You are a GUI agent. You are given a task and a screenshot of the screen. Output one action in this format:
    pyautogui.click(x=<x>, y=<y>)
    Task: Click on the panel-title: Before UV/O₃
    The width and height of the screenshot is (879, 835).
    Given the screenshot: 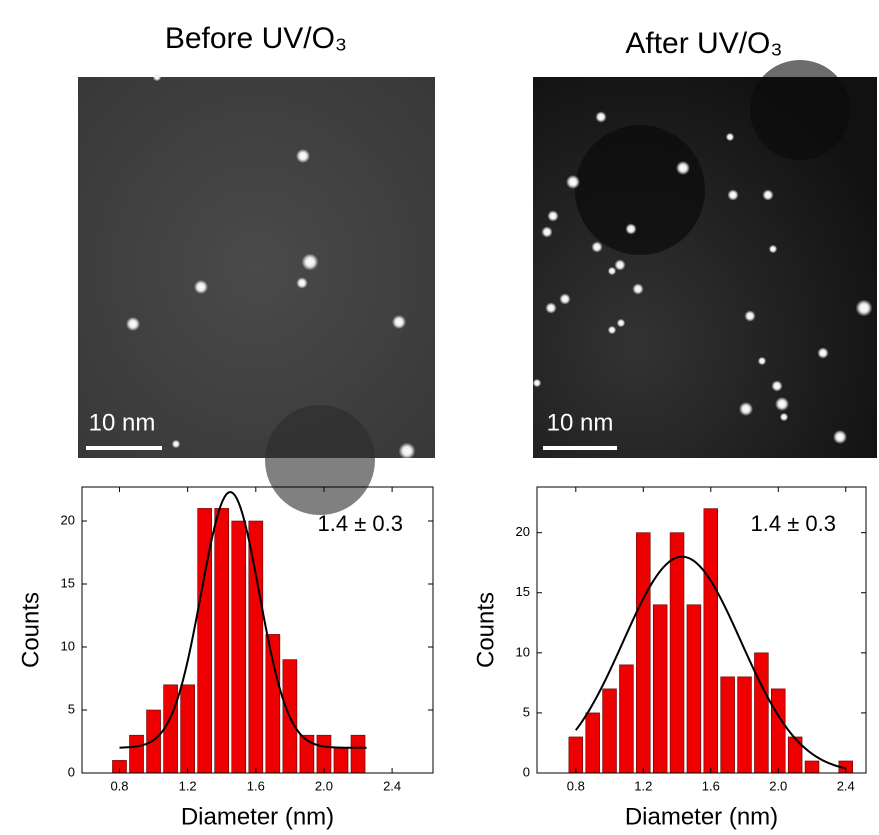 What is the action you would take?
    pyautogui.click(x=256, y=38)
    